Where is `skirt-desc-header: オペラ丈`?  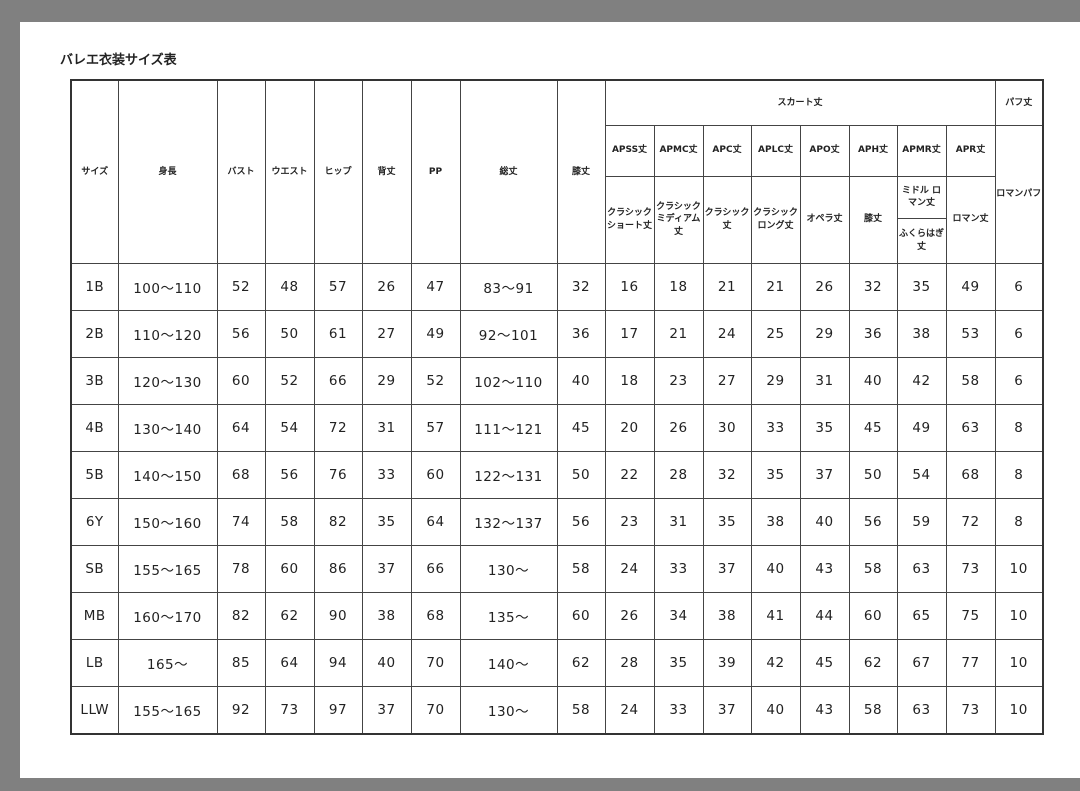
skirt-desc-header: オペラ丈 is located at coordinates (824, 219).